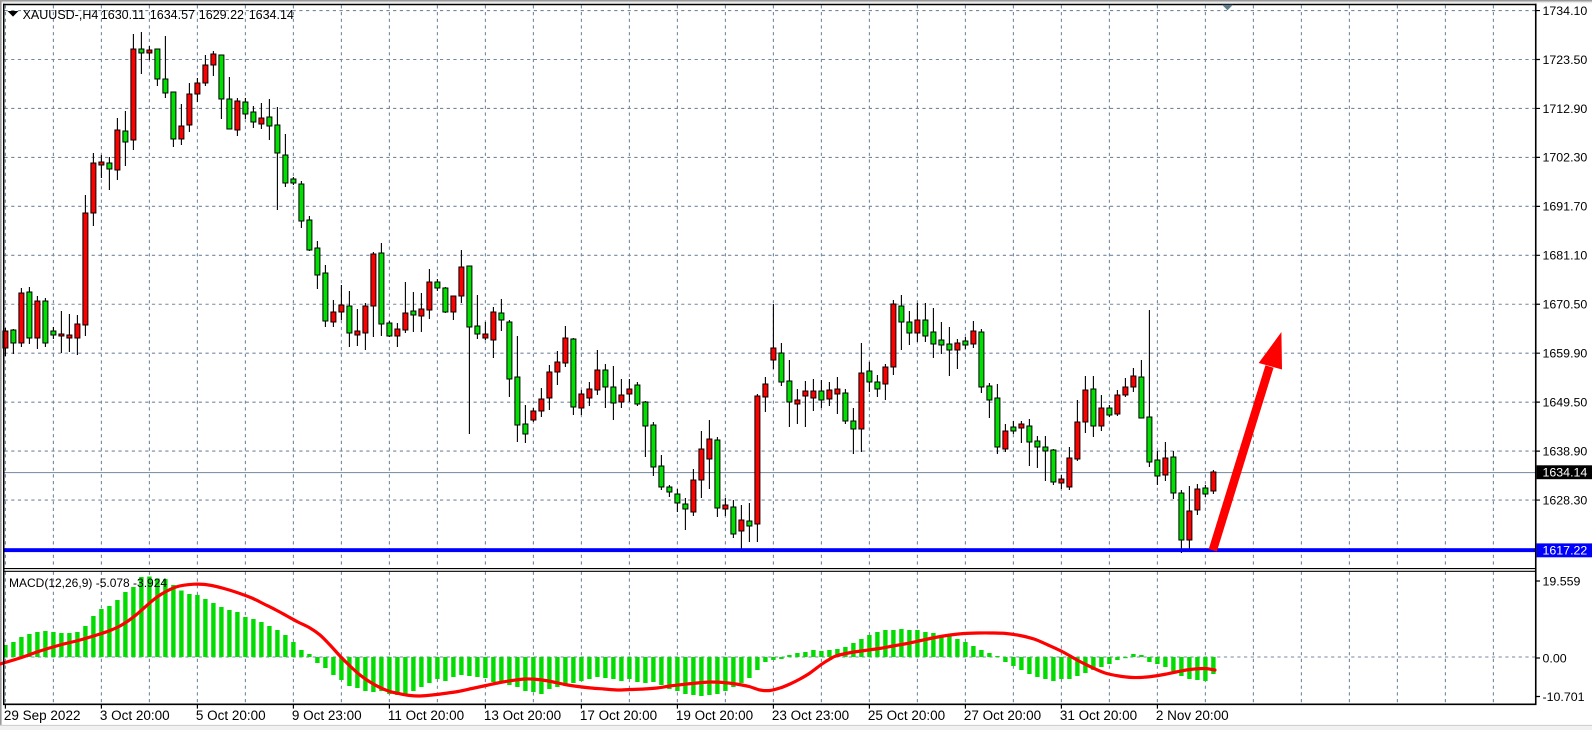  Describe the element at coordinates (522, 715) in the screenshot. I see `svg-text: 13 Oct 20:00` at that location.